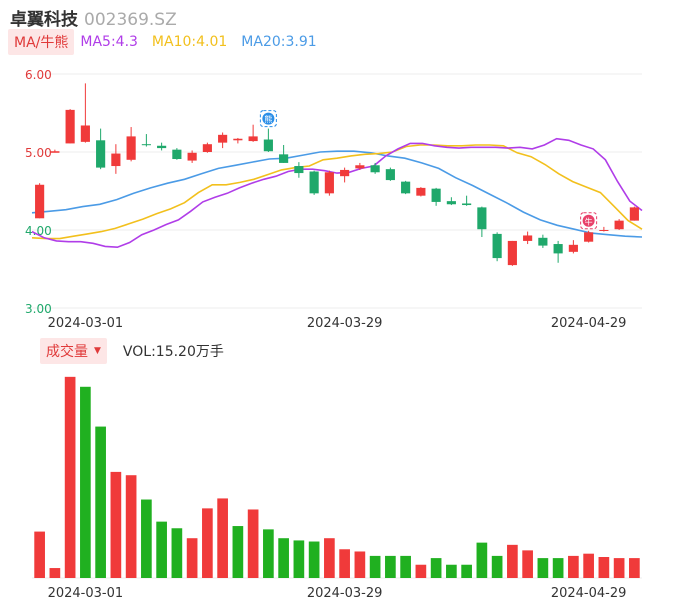 Image resolution: width=686 pixels, height=606 pixels. What do you see at coordinates (38, 75) in the screenshot?
I see `y-tick-label: 6.00` at bounding box center [38, 75].